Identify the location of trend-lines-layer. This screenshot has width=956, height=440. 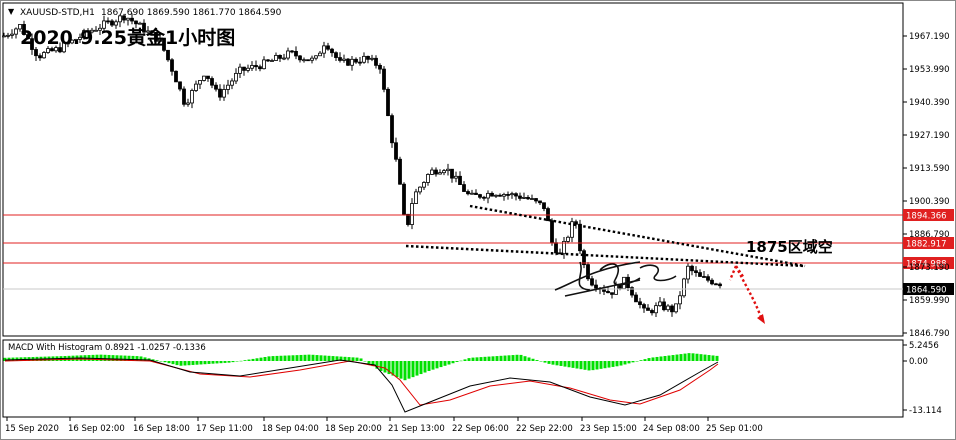
(605, 236).